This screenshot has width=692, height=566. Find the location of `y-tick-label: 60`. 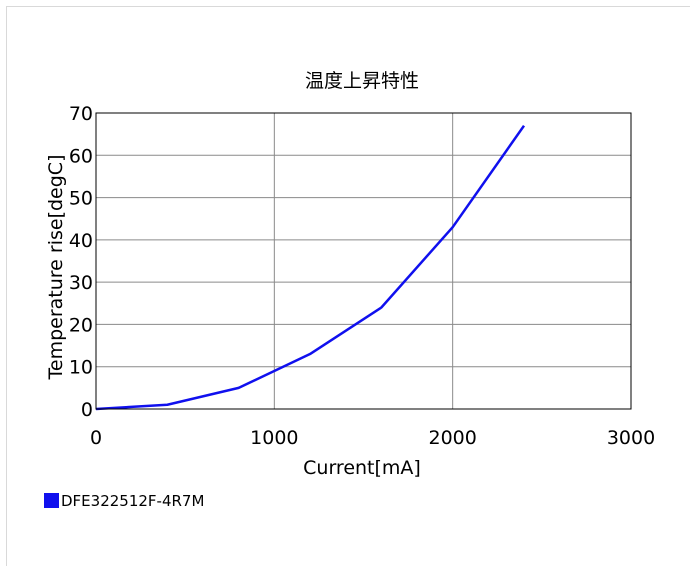

y-tick-label: 60 is located at coordinates (81, 156).